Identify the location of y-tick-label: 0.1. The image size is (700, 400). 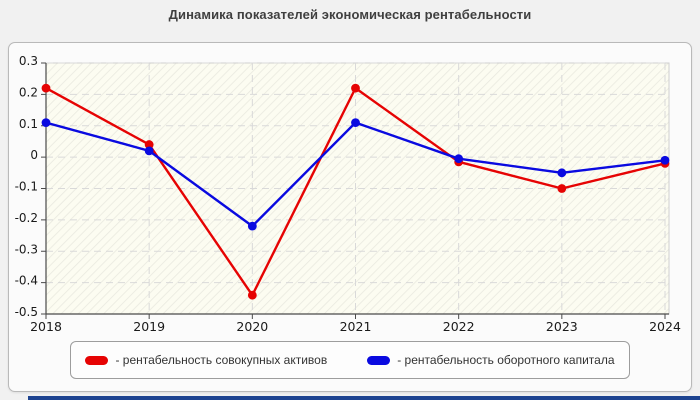
(28, 124).